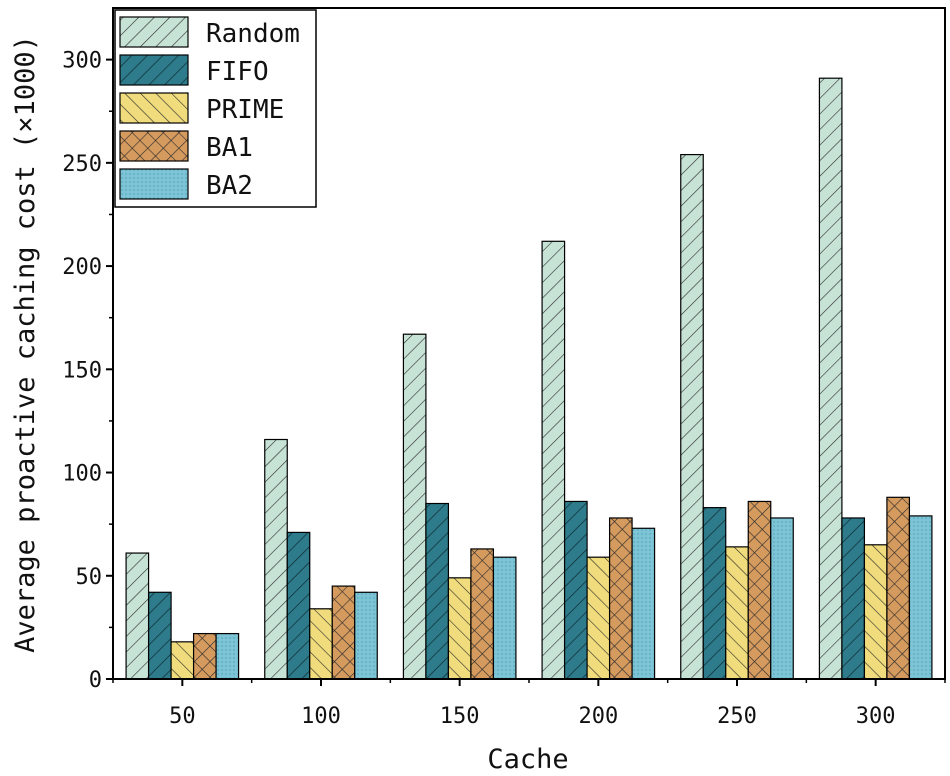 Image resolution: width=950 pixels, height=776 pixels. What do you see at coordinates (25, 344) in the screenshot?
I see `y-axis-title: Average proactive caching cost (×1000)` at bounding box center [25, 344].